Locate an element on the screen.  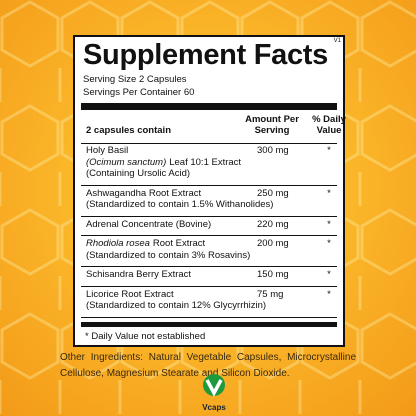
name-text: Rhodiola rosea is located at coordinates (118, 243).